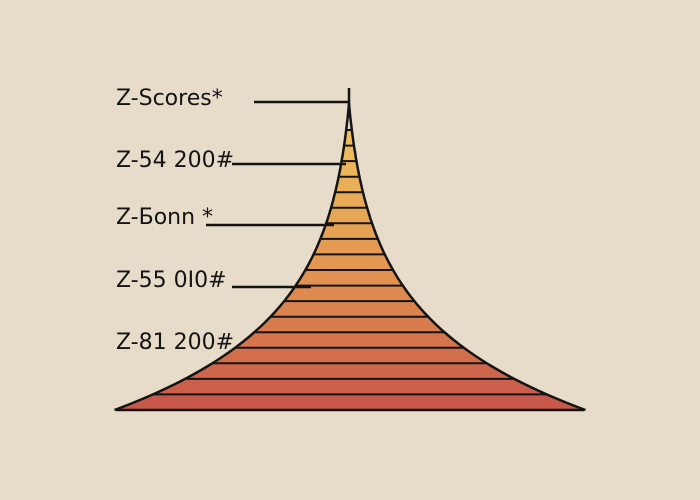 The width and height of the screenshot is (700, 500). I want to click on z-label-1: Z-54 200#, so click(175, 160).